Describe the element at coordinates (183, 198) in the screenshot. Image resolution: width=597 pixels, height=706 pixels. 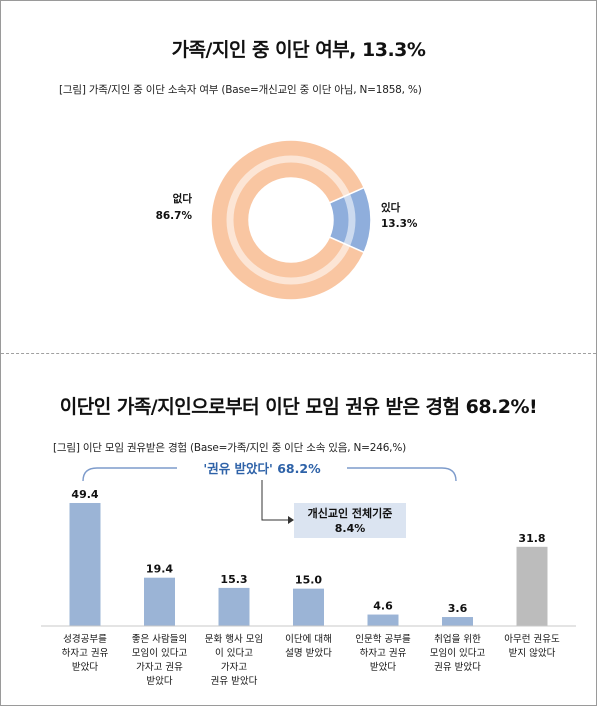
I see `donut-label-0: 없다` at that location.